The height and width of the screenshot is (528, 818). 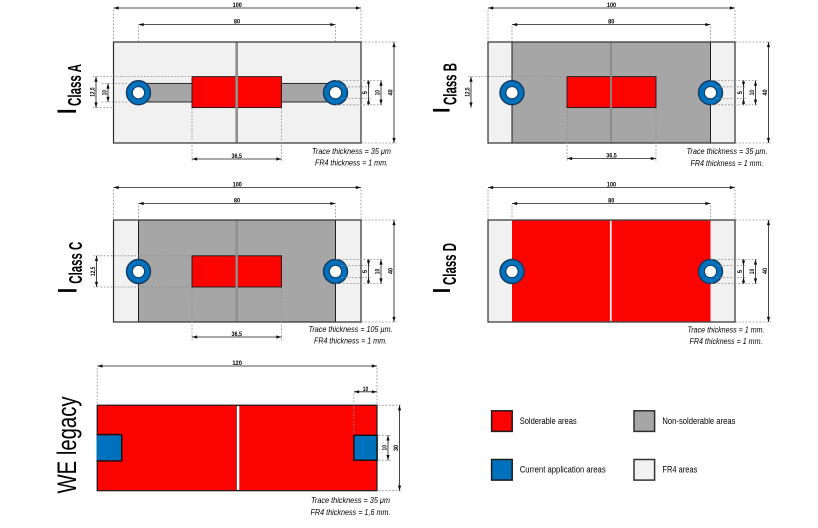 I want to click on svg-text: Trace thickness = 1 mm., so click(x=726, y=329).